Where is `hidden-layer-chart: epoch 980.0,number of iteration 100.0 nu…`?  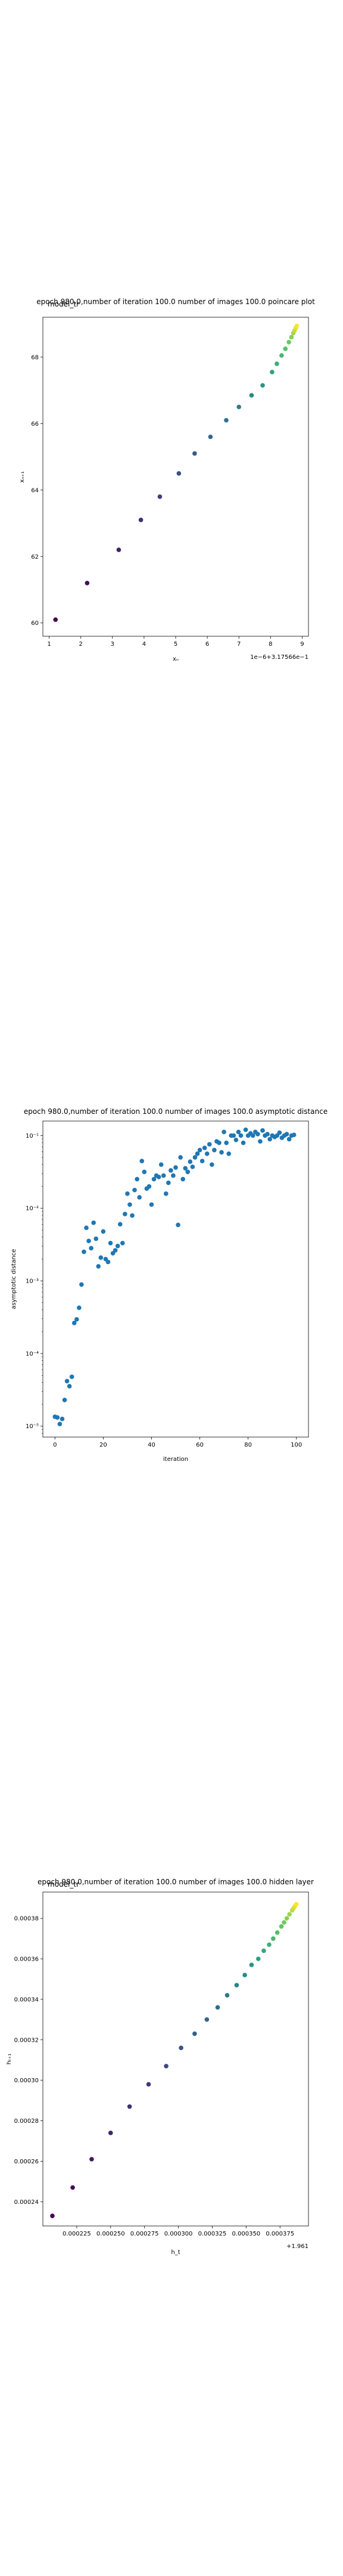
hidden-layer-chart: epoch 980.0,number of iteration 100.0 nu… is located at coordinates (160, 2067).